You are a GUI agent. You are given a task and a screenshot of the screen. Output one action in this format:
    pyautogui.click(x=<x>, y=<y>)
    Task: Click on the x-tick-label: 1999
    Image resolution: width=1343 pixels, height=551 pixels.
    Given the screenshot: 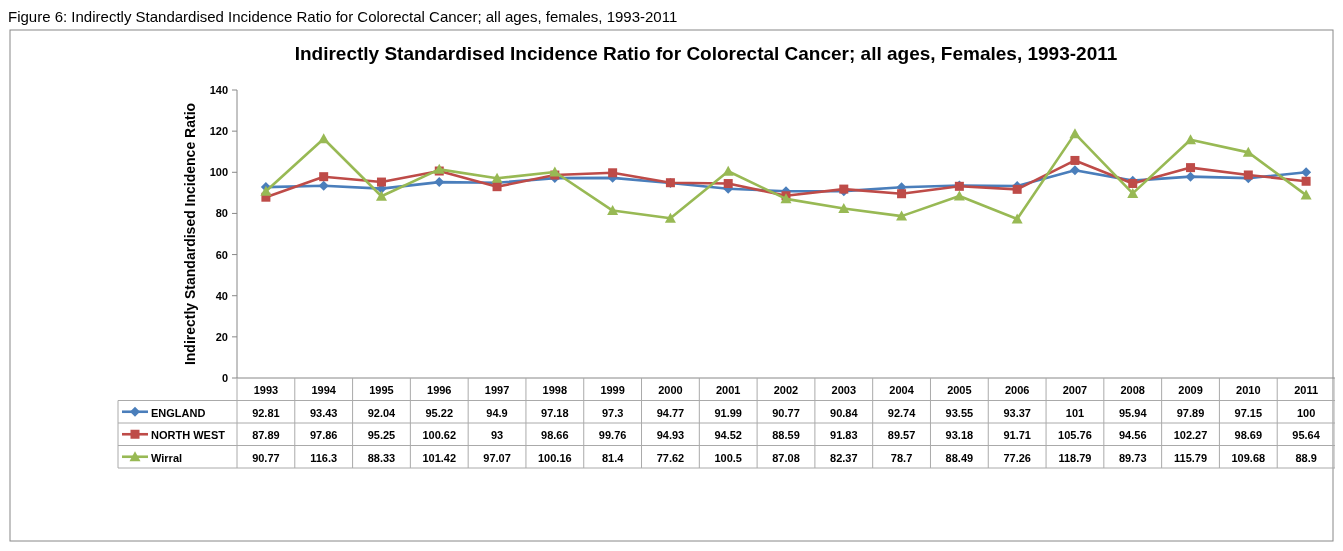 What is the action you would take?
    pyautogui.click(x=612, y=390)
    